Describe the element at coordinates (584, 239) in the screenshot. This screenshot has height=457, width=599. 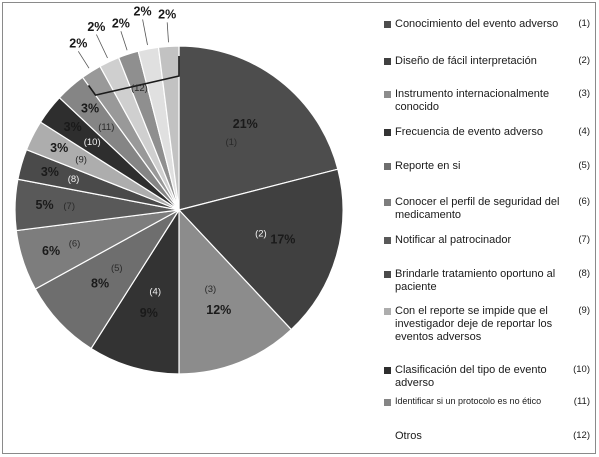
I see `legend-index: (7)` at that location.